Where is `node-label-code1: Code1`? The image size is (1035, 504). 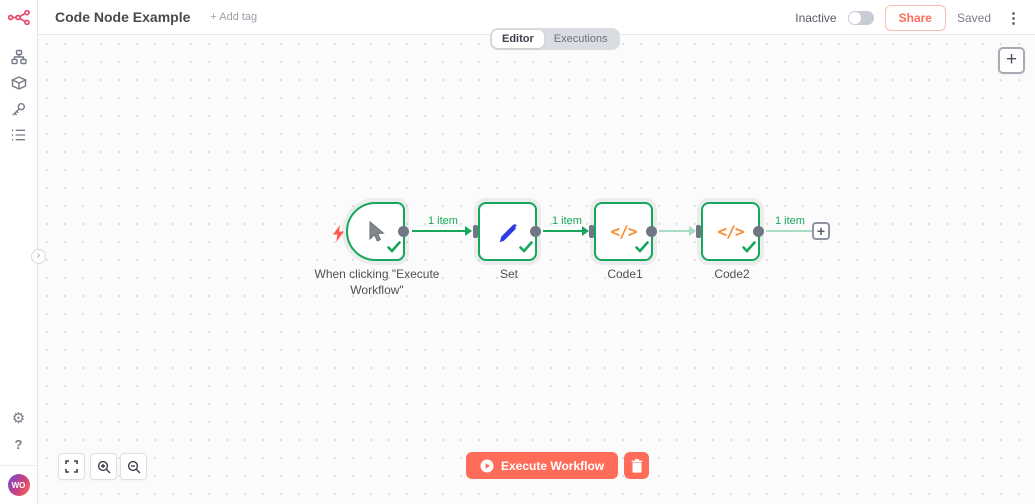 node-label-code1: Code1 is located at coordinates (625, 274).